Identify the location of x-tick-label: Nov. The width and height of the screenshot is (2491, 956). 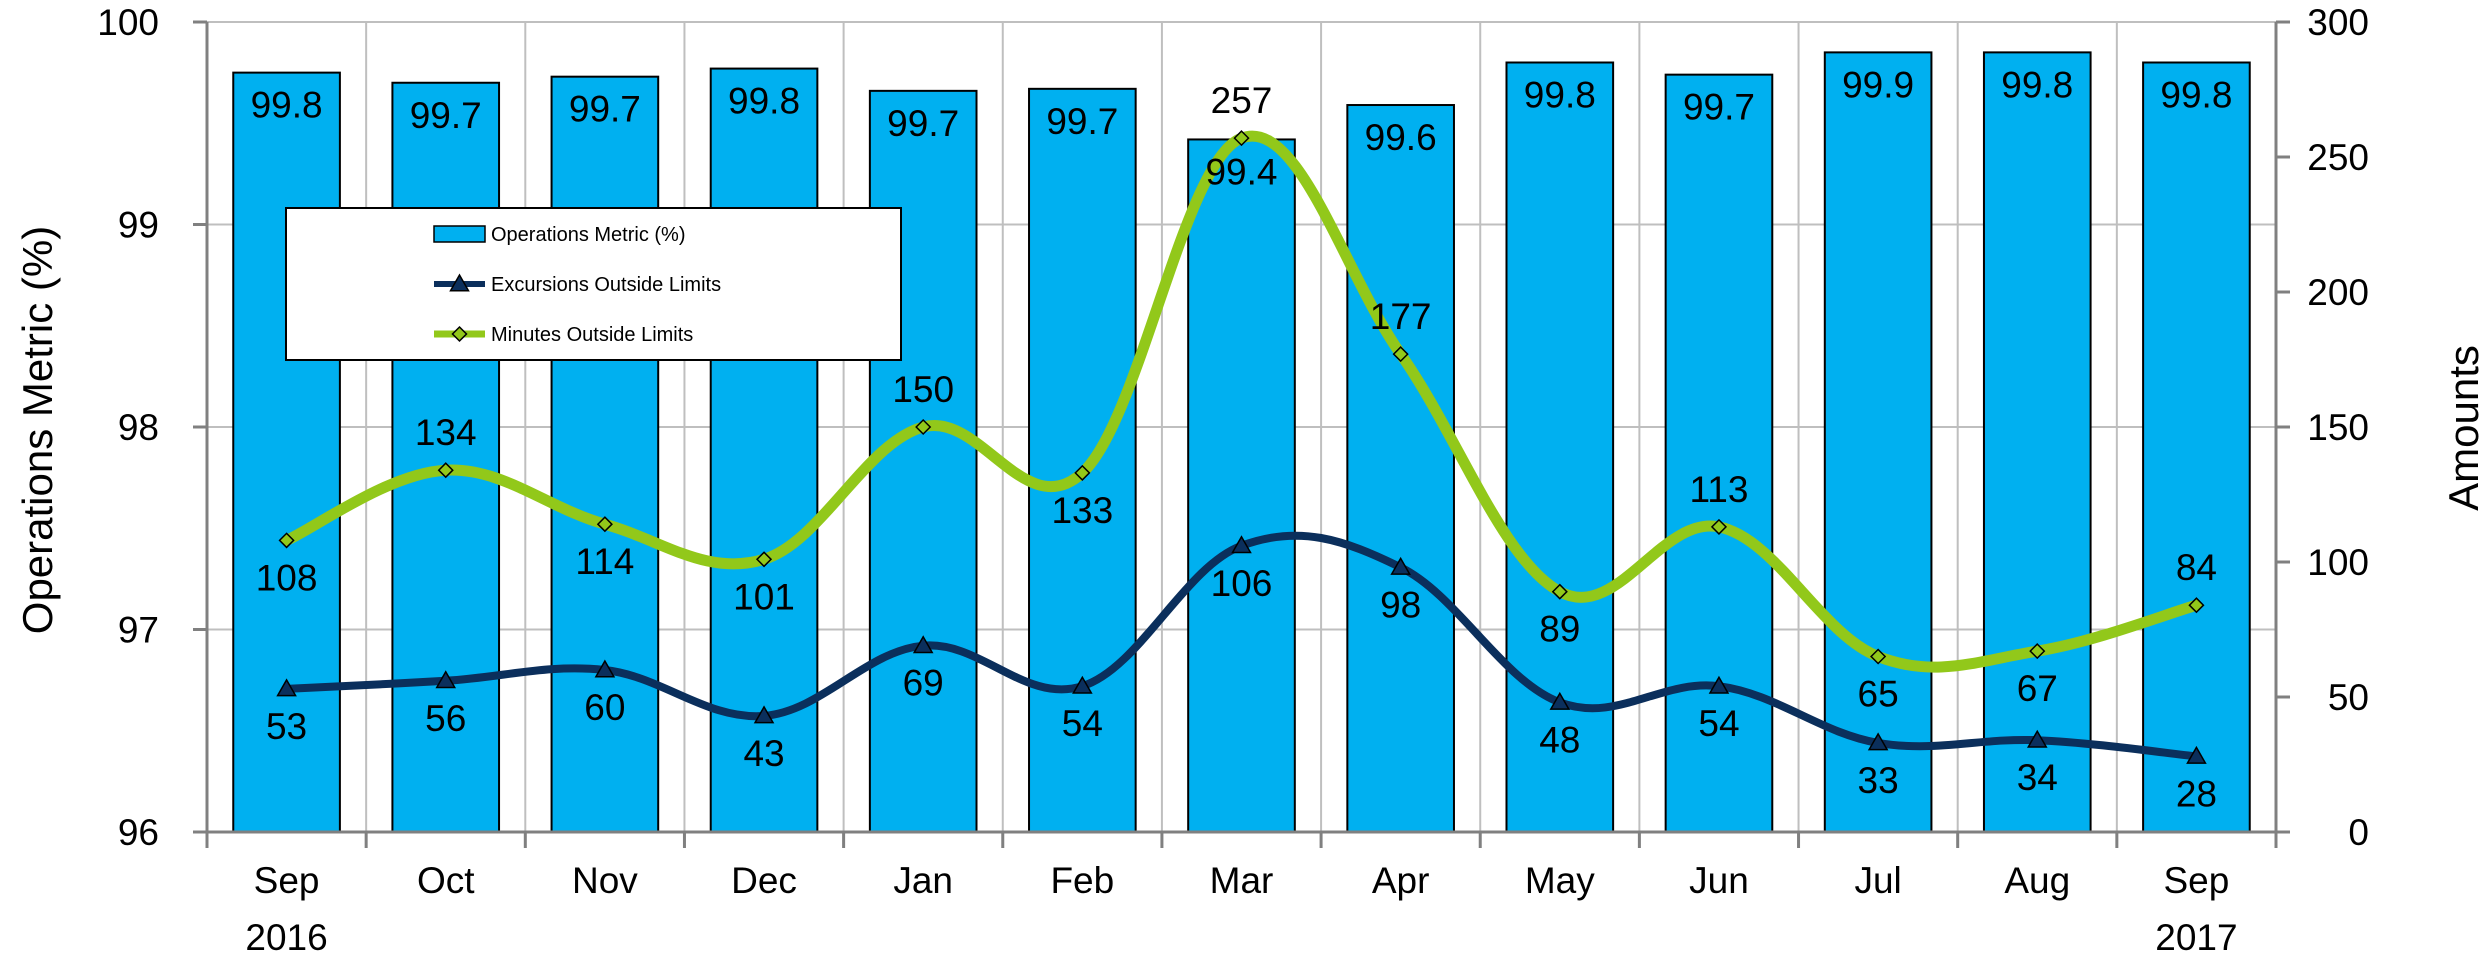
(605, 880).